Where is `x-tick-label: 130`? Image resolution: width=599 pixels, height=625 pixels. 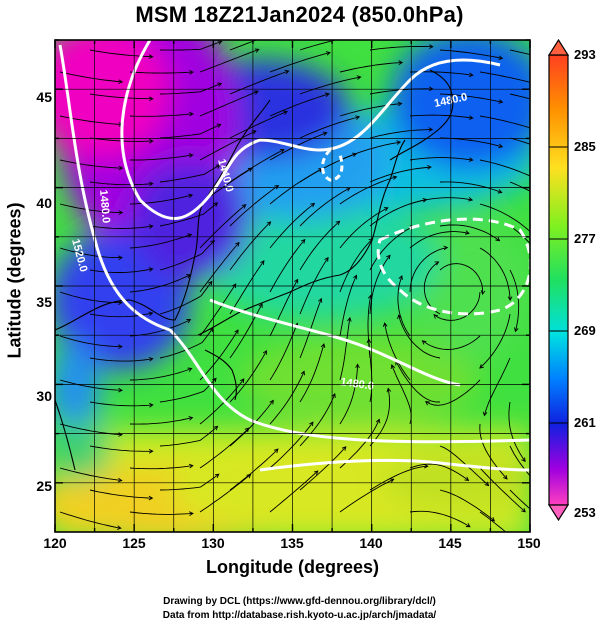 x-tick-label: 130 is located at coordinates (213, 543).